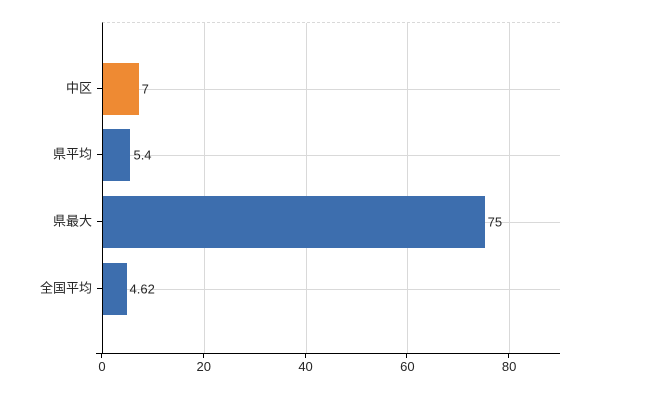  What do you see at coordinates (72, 154) in the screenshot?
I see `category-label: 県平均` at bounding box center [72, 154].